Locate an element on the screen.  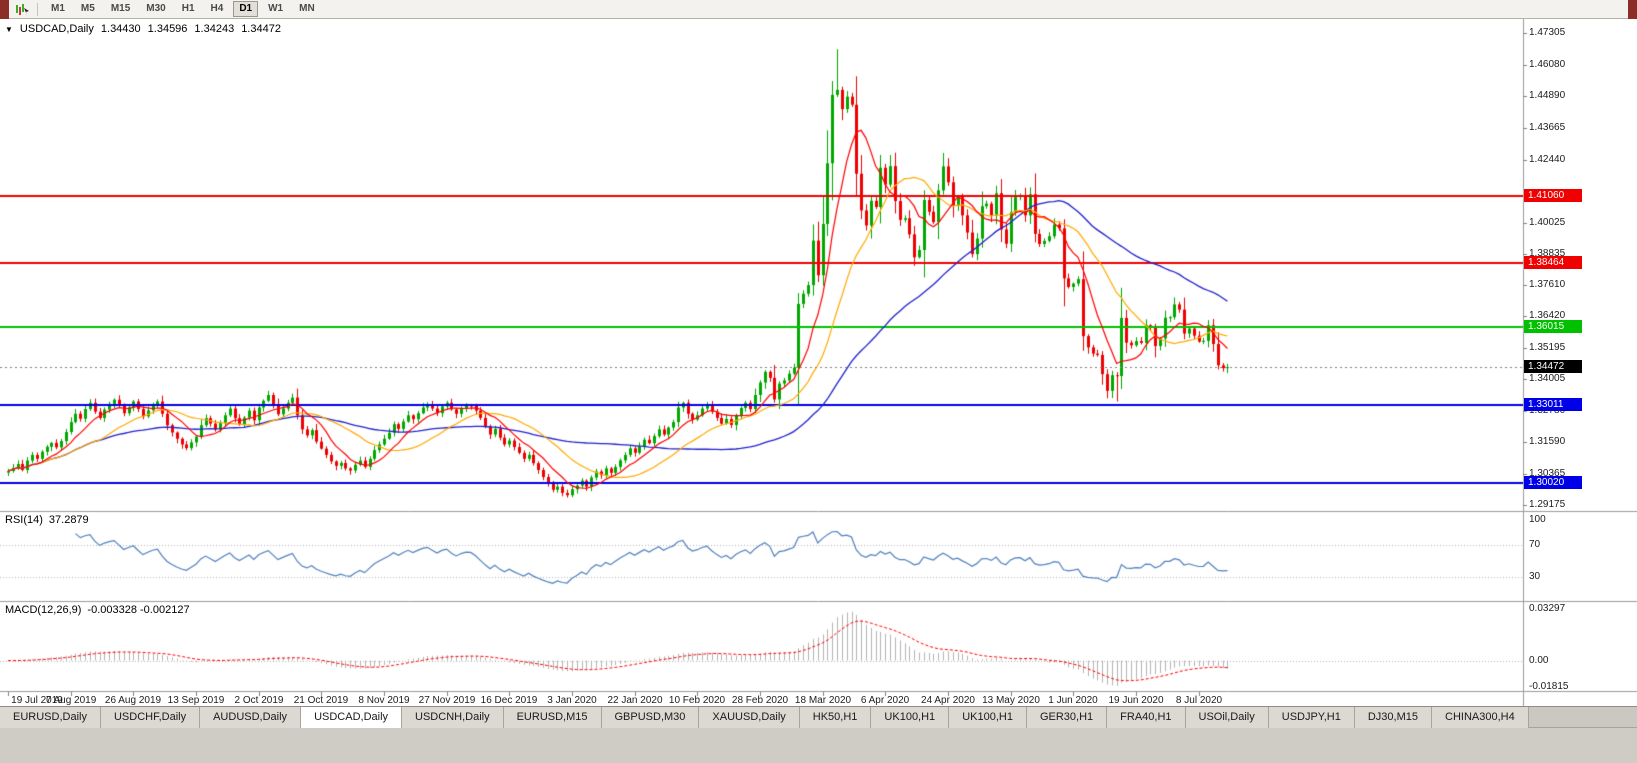
tab-dj30-m15: DJ30,M15 is located at coordinates (1393, 717).